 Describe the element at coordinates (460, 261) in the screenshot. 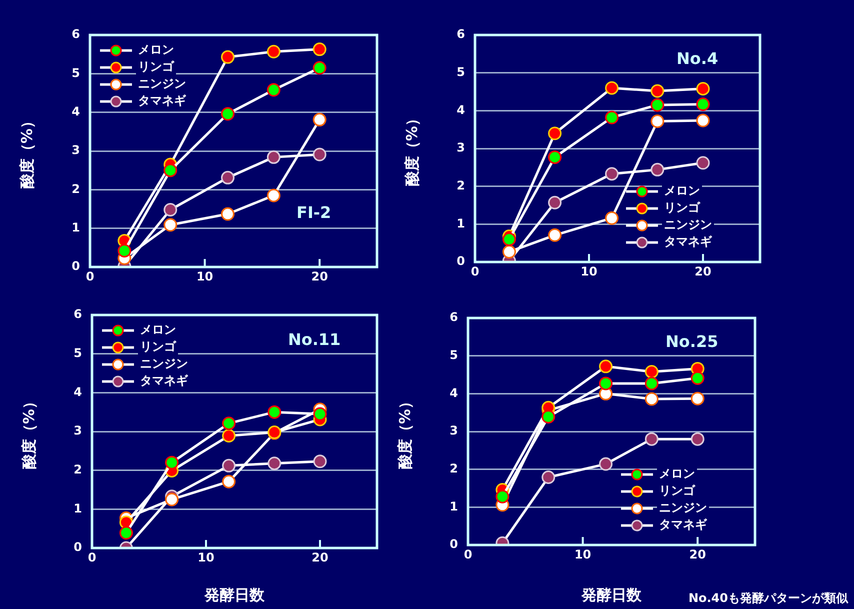

I see `y-tick-label: 0` at that location.